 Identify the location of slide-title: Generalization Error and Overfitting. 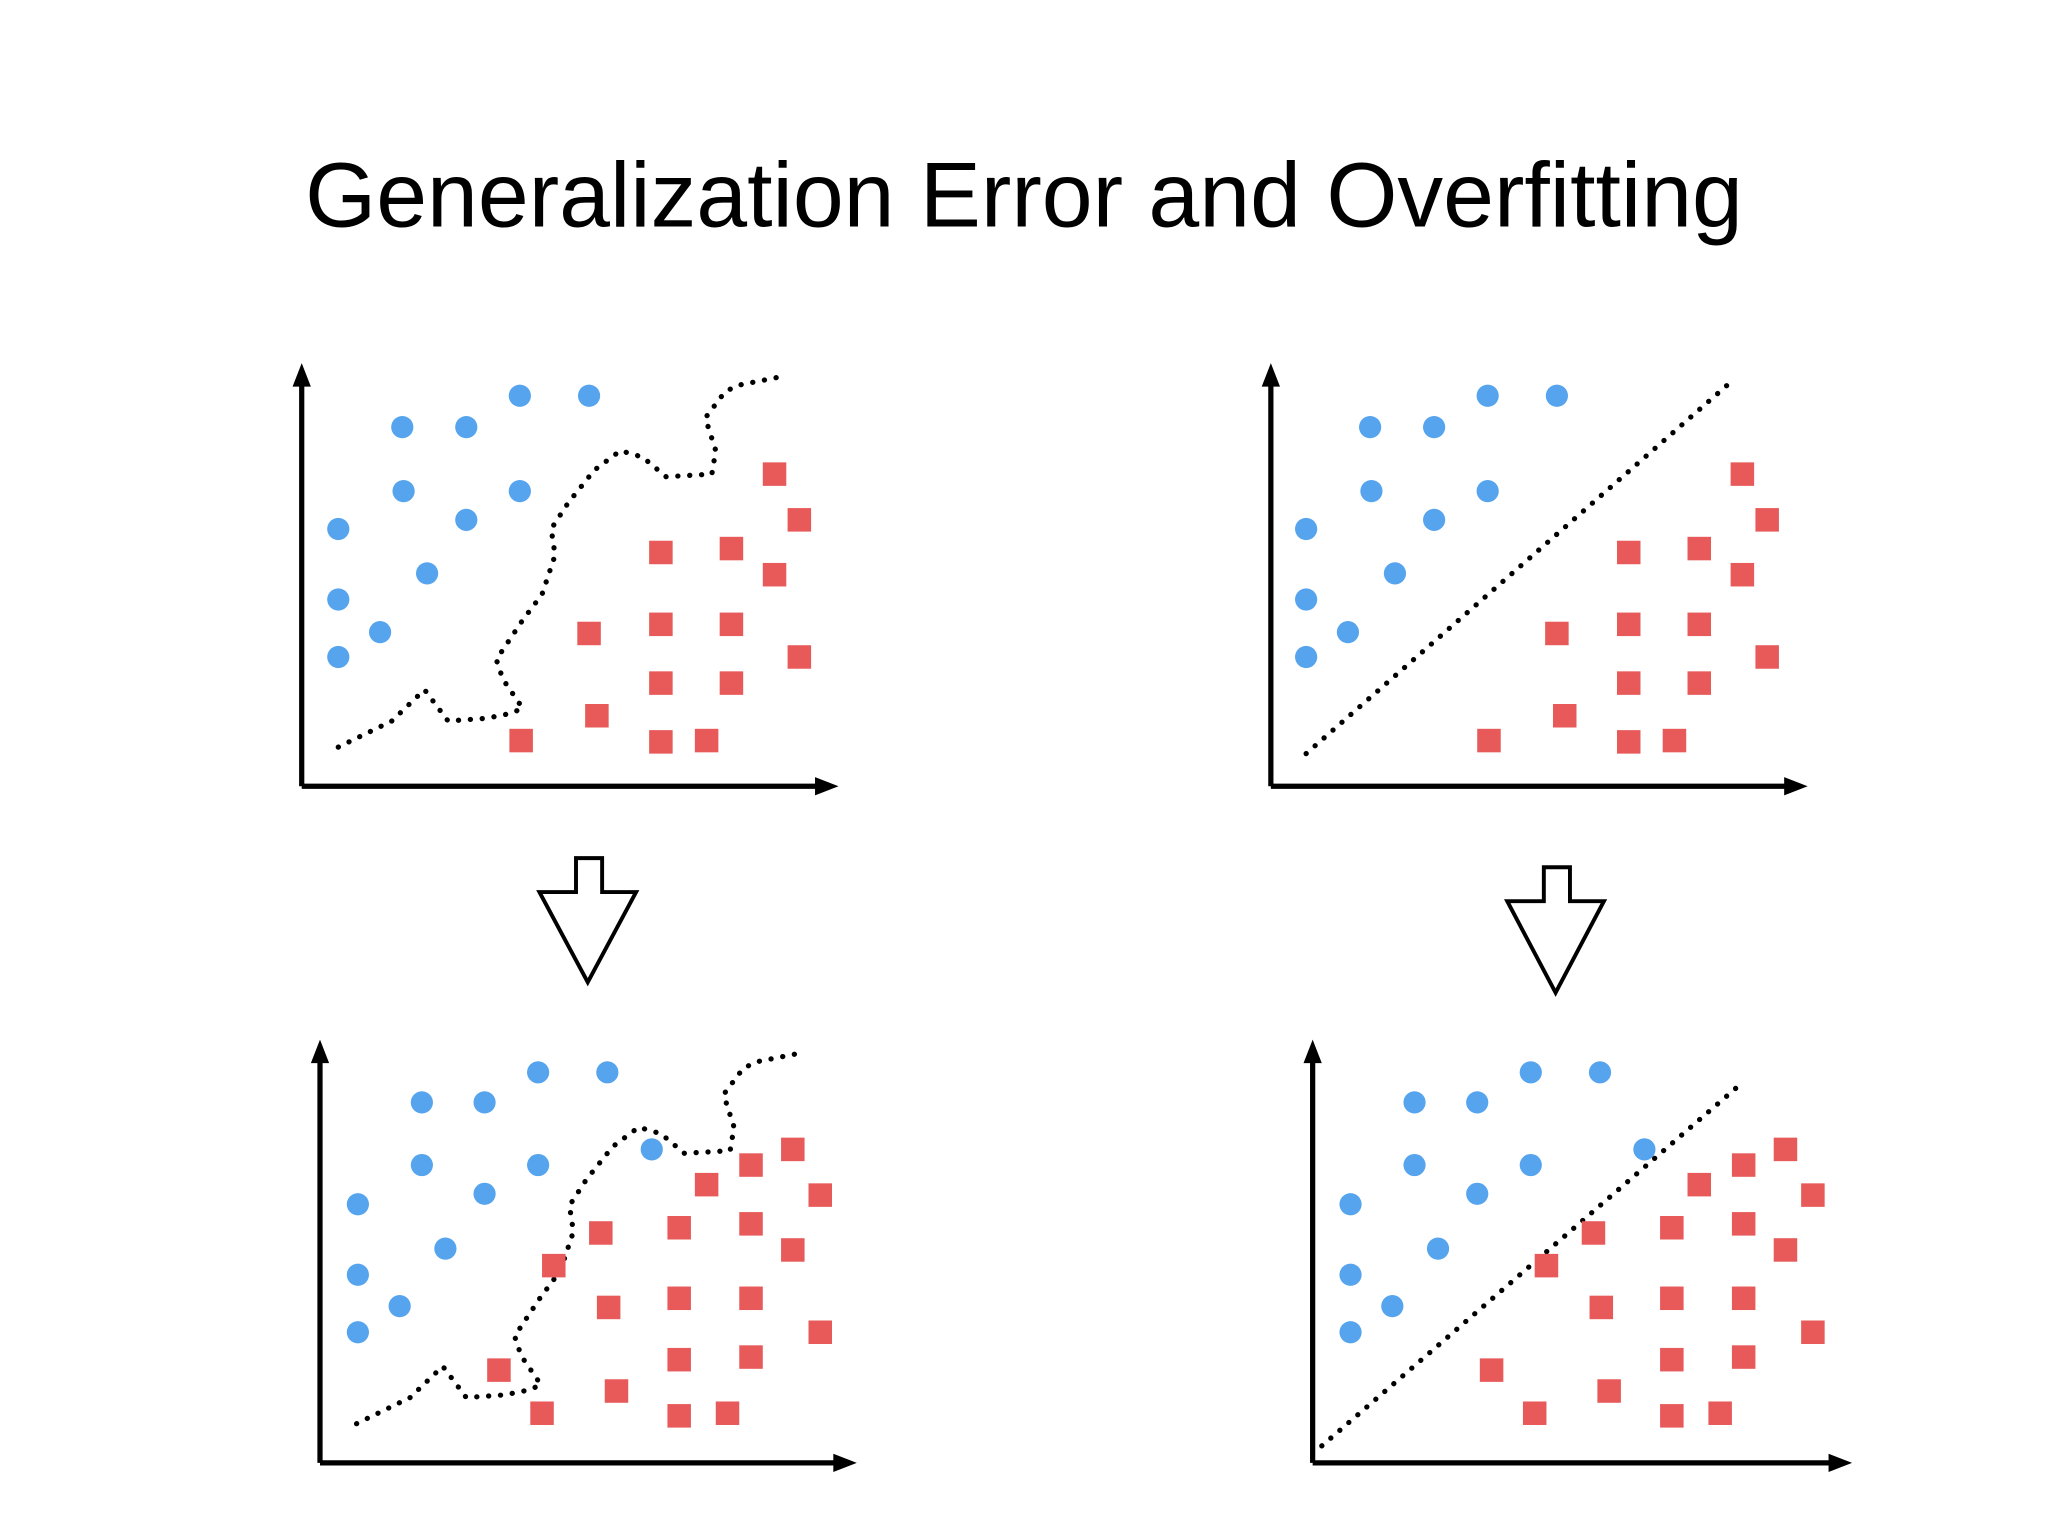
(1024, 196).